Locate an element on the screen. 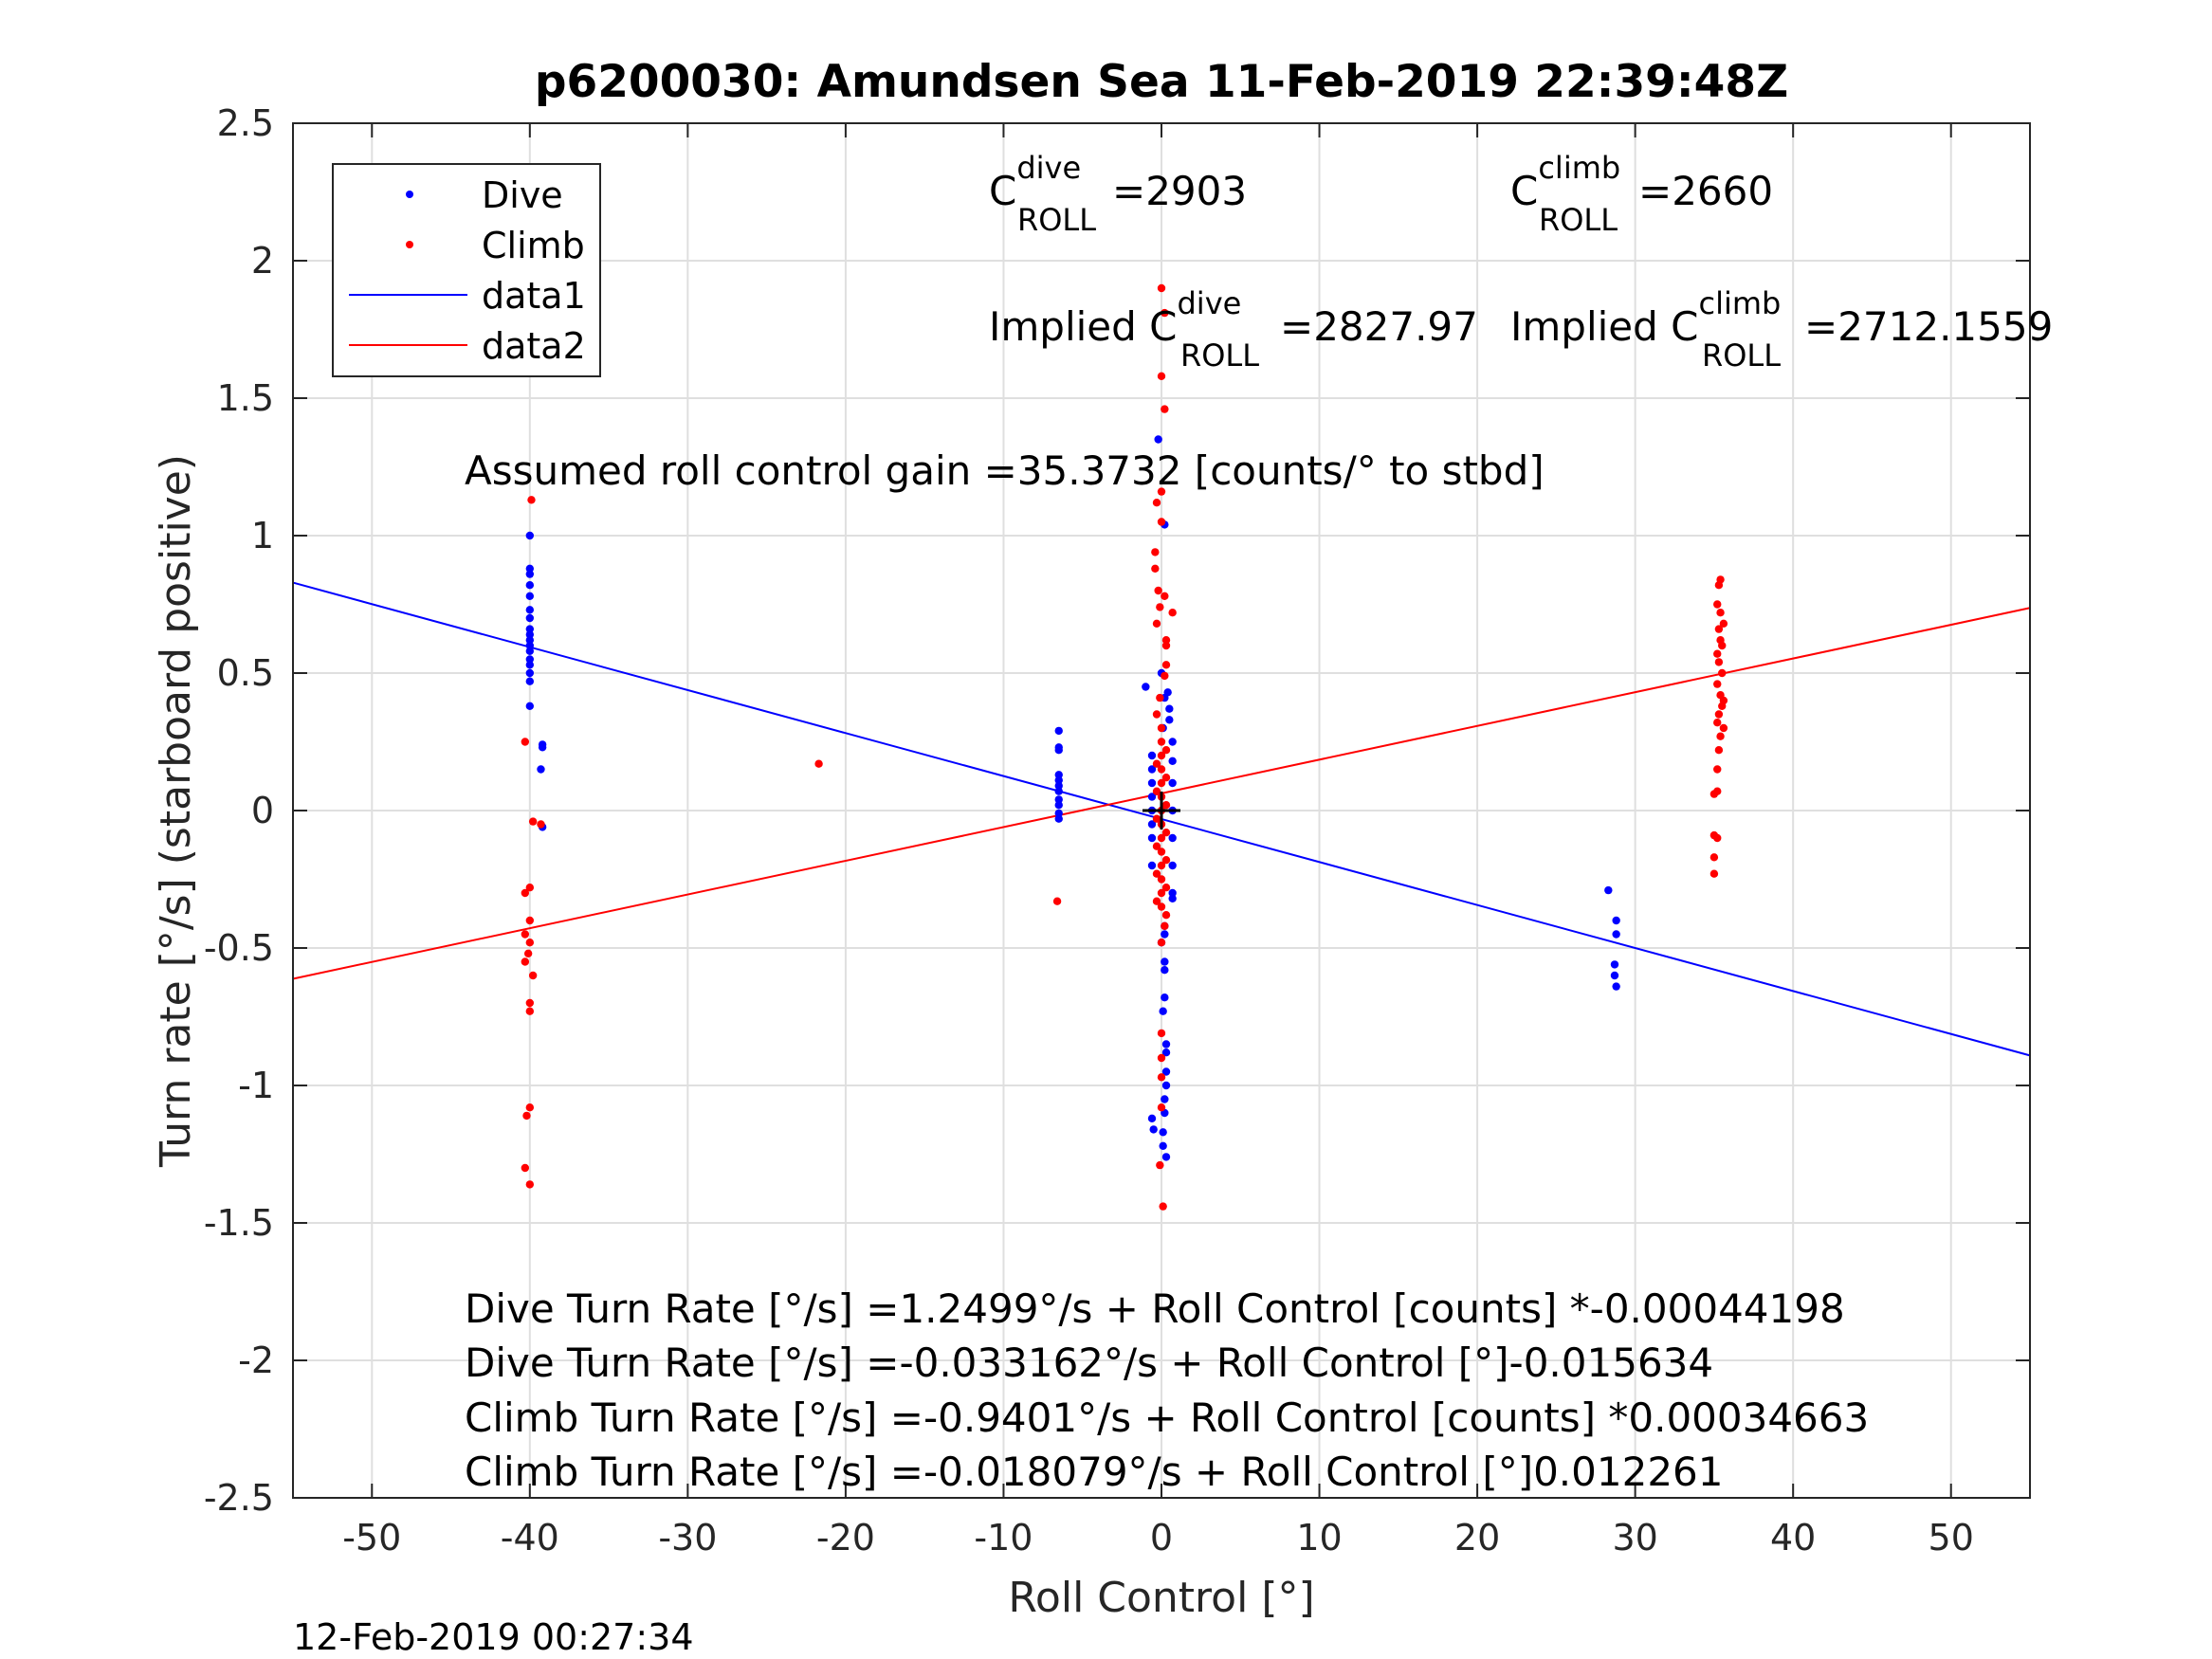 This screenshot has width=2212, height=1659. x-tick-label: 0 is located at coordinates (1161, 1538).